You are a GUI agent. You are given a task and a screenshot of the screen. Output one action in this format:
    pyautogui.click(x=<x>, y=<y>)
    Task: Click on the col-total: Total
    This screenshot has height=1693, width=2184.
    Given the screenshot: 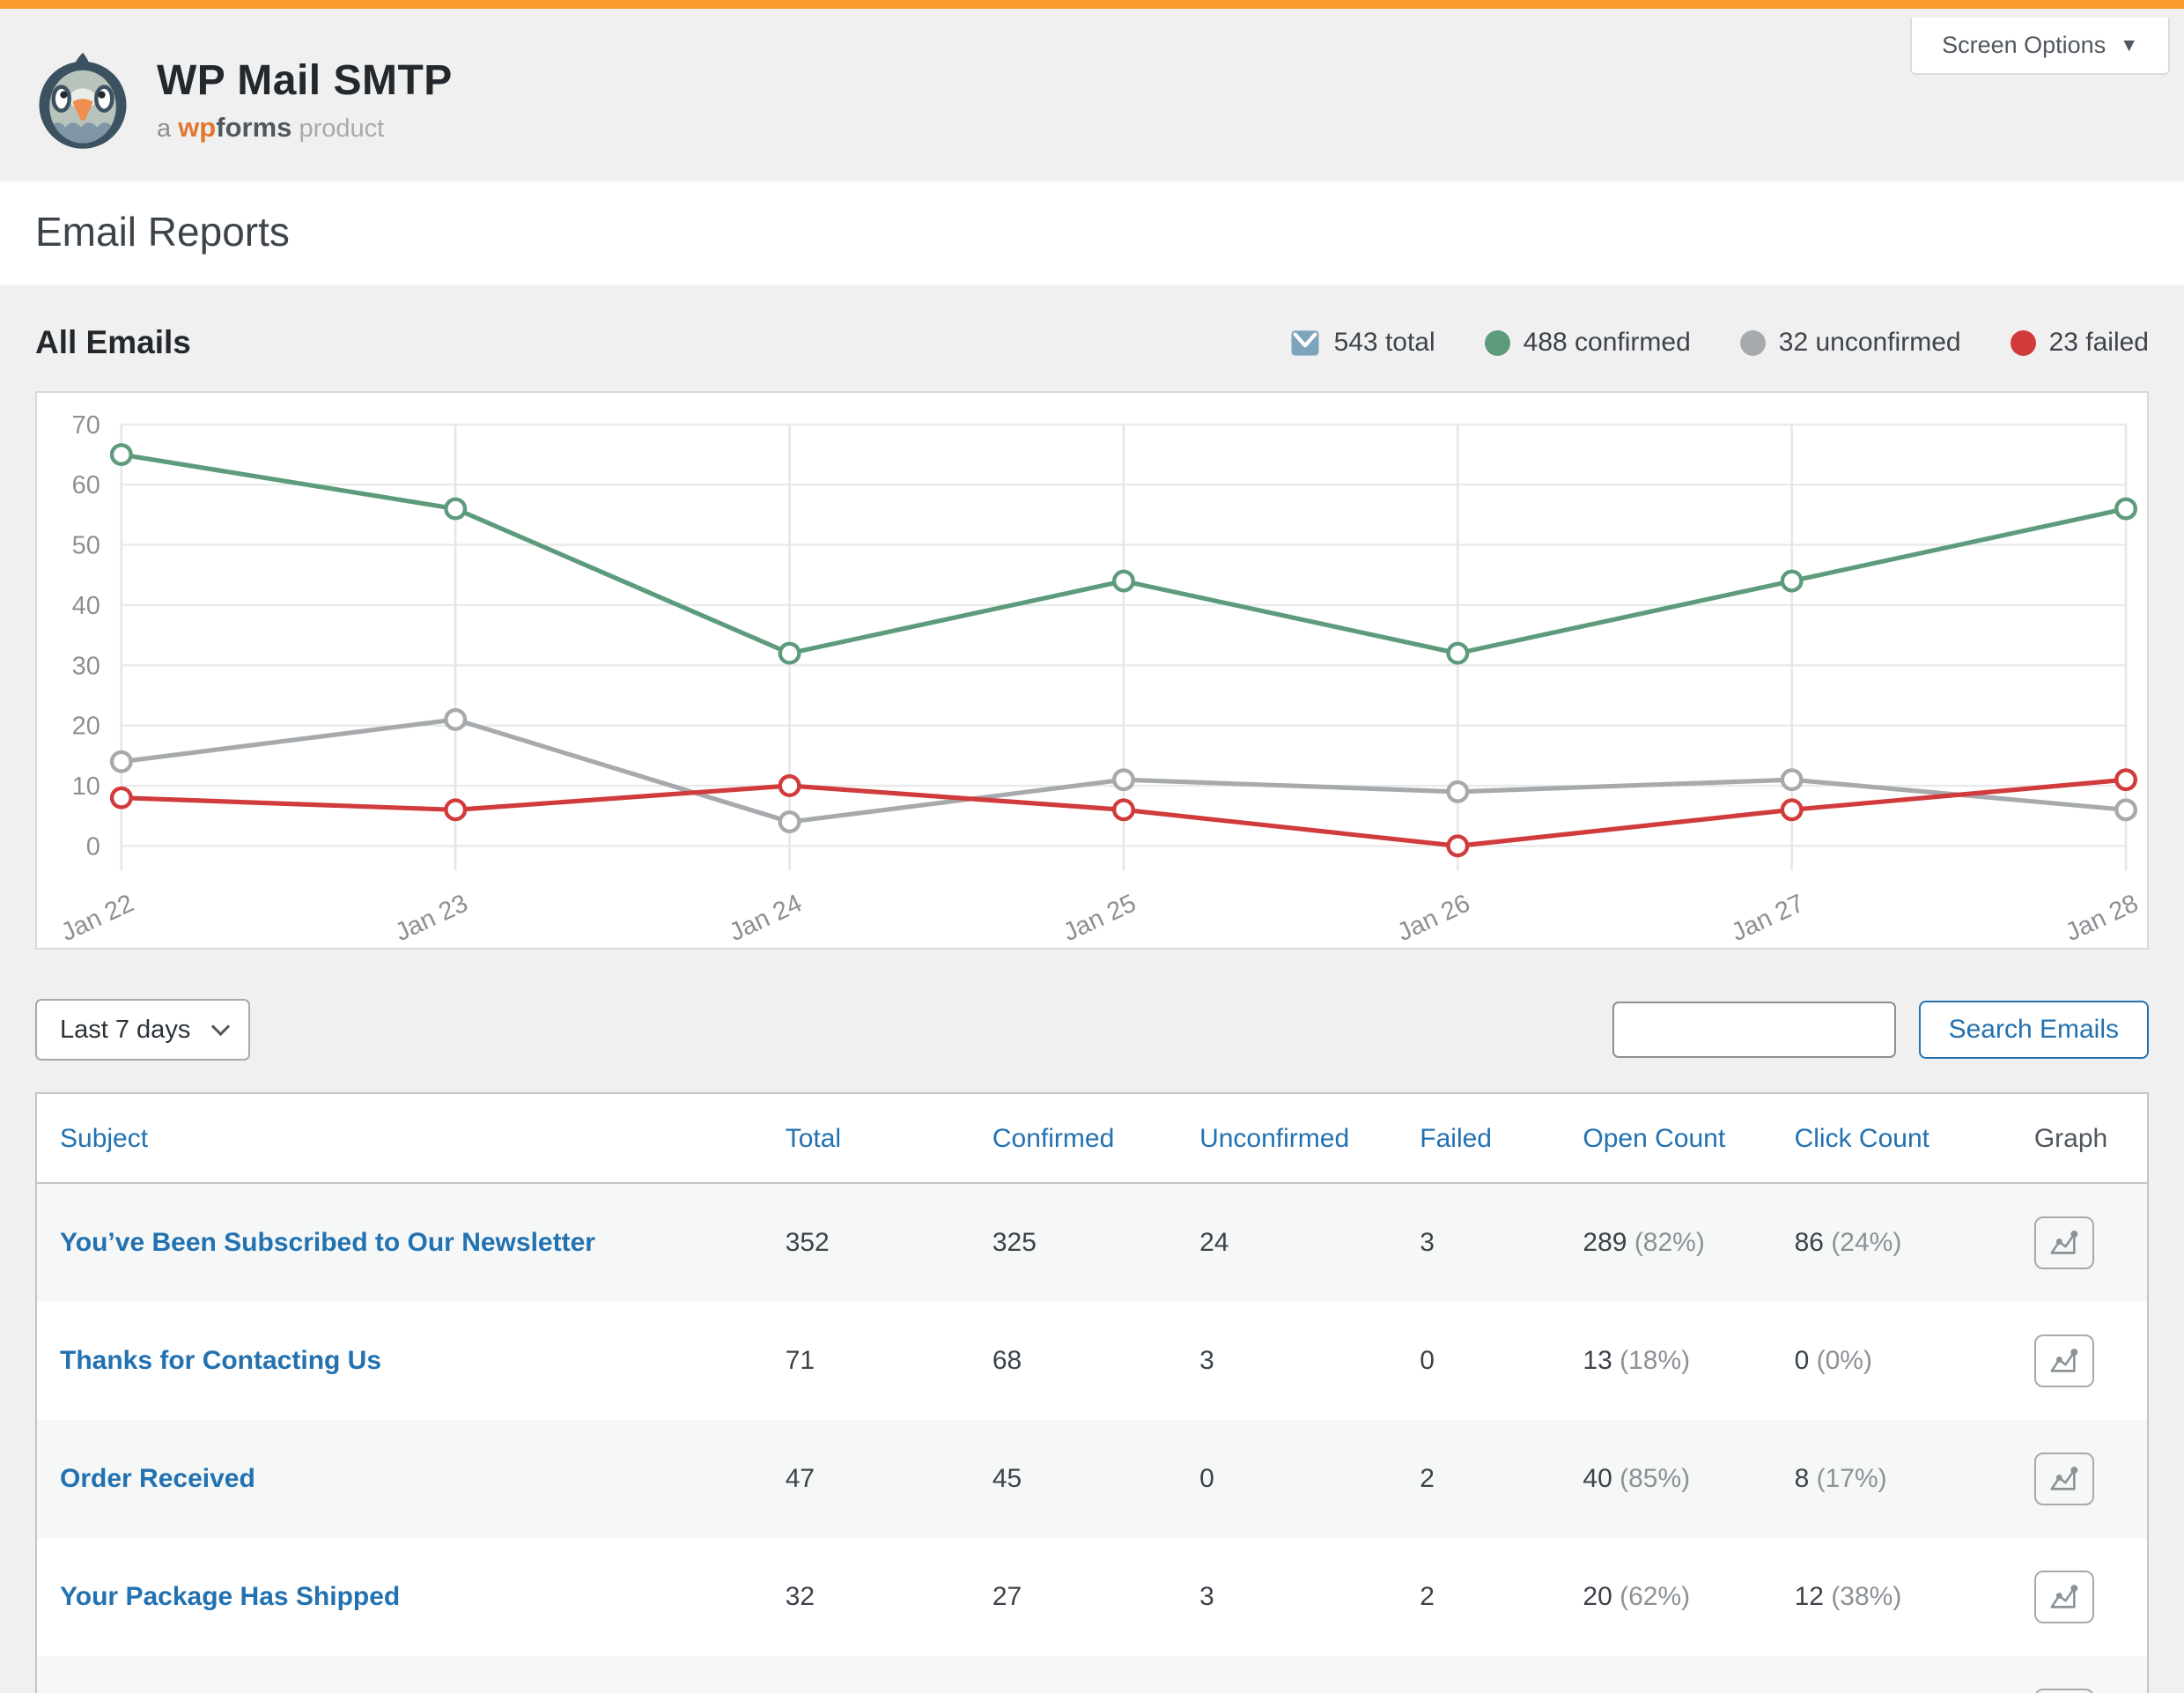 What is the action you would take?
    pyautogui.click(x=871, y=1138)
    